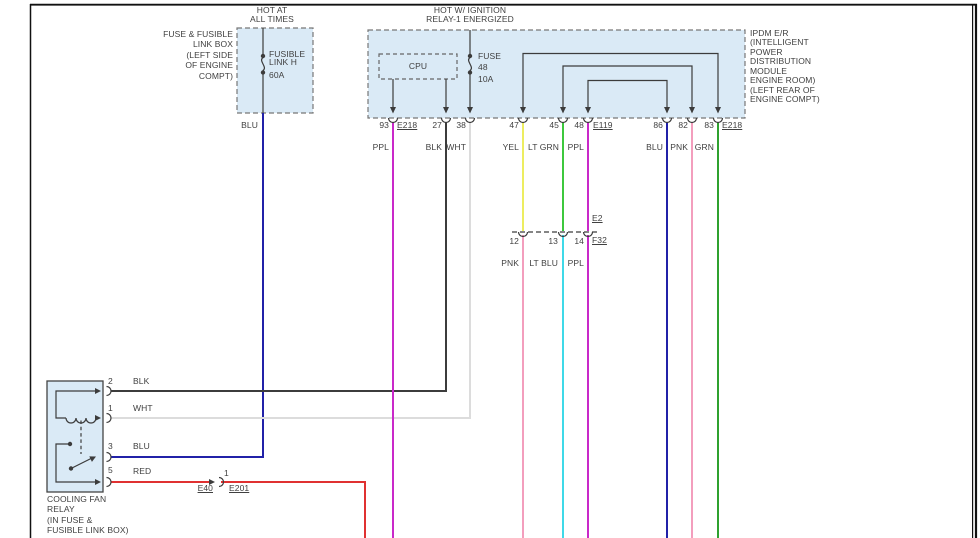 The image size is (980, 538). What do you see at coordinates (588, 234) in the screenshot?
I see `bump-pin14` at bounding box center [588, 234].